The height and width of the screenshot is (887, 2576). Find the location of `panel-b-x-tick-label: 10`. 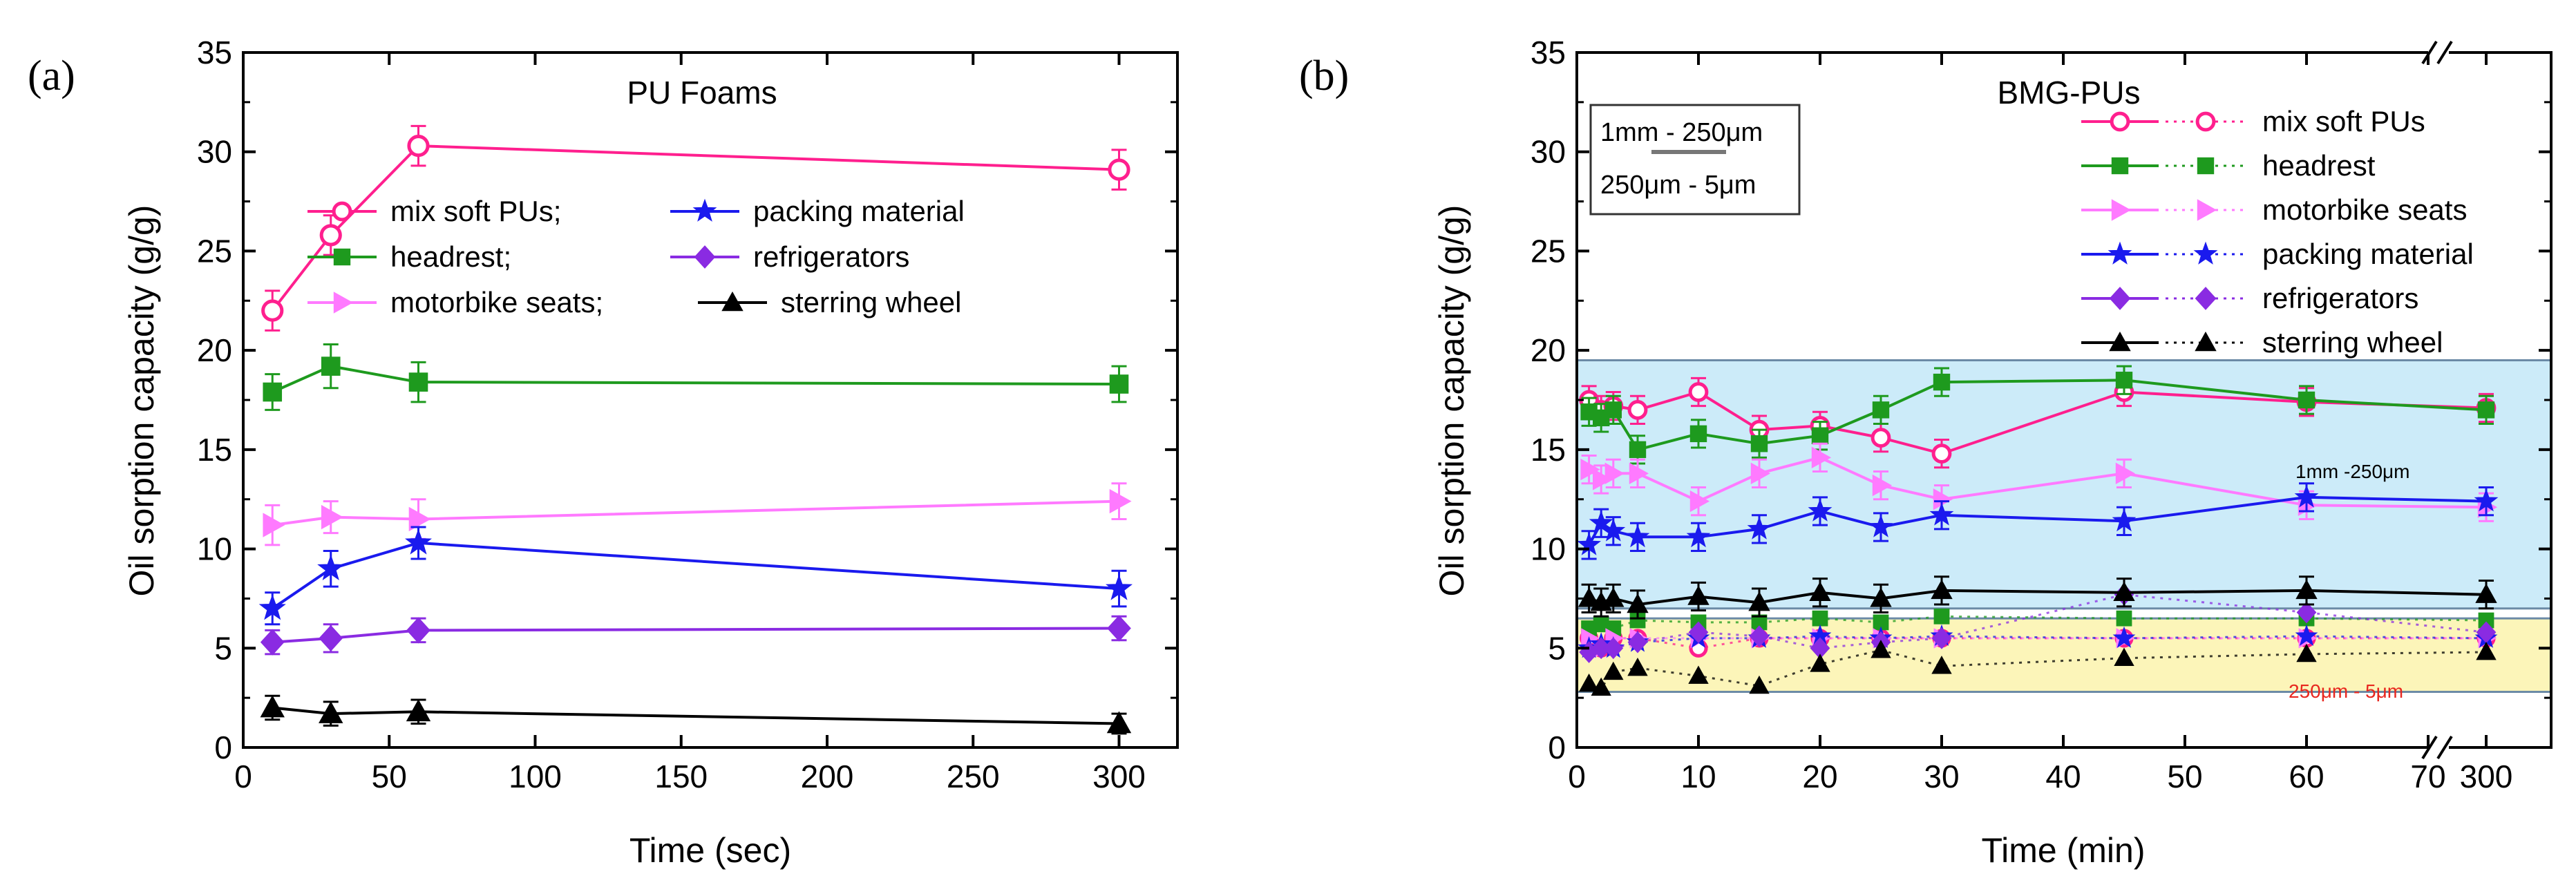

panel-b-x-tick-label: 10 is located at coordinates (1698, 777).